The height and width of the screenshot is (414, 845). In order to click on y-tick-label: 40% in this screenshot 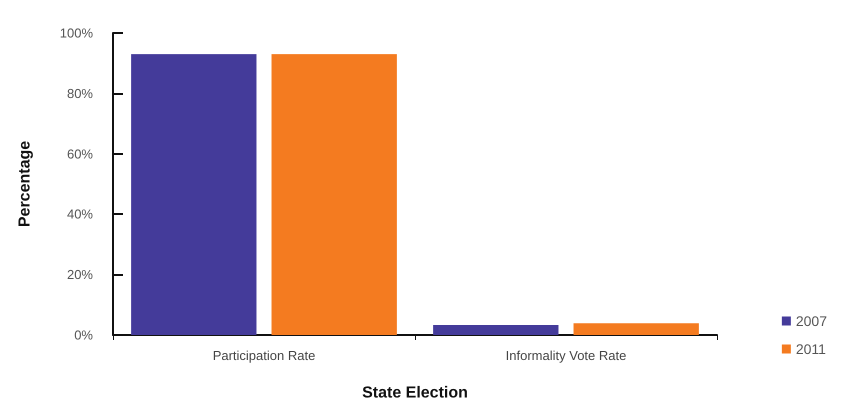, I will do `click(80, 214)`.